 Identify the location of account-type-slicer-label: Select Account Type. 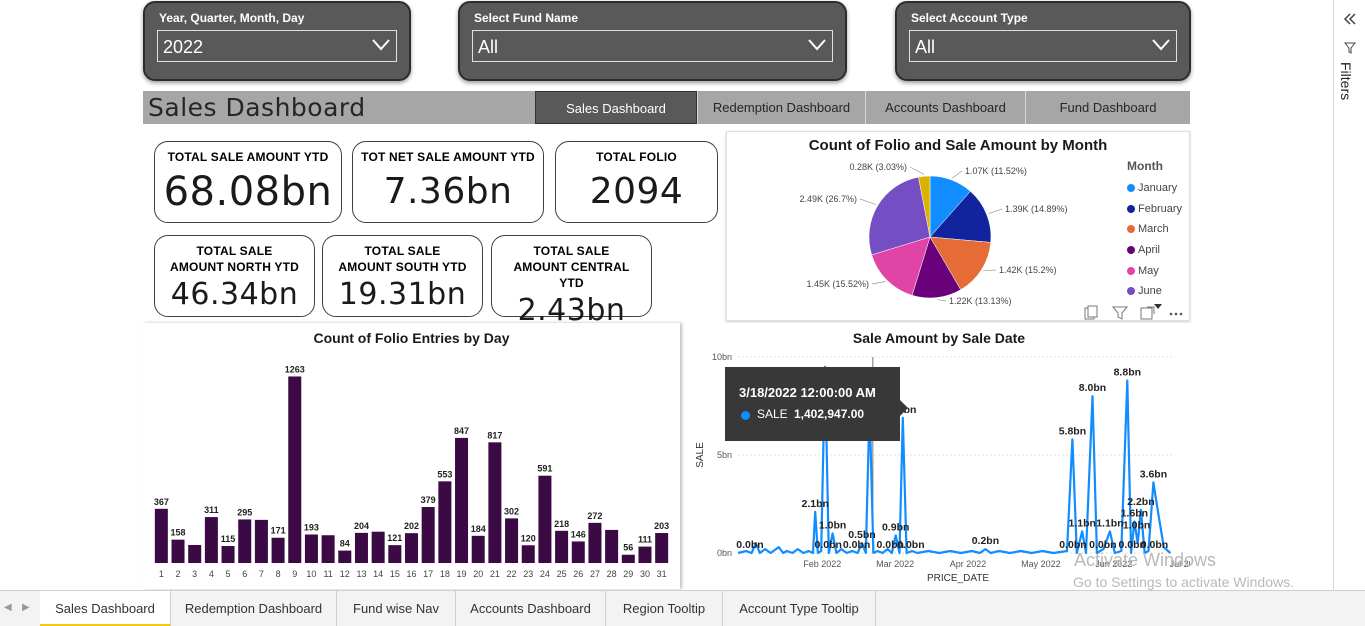
(969, 18).